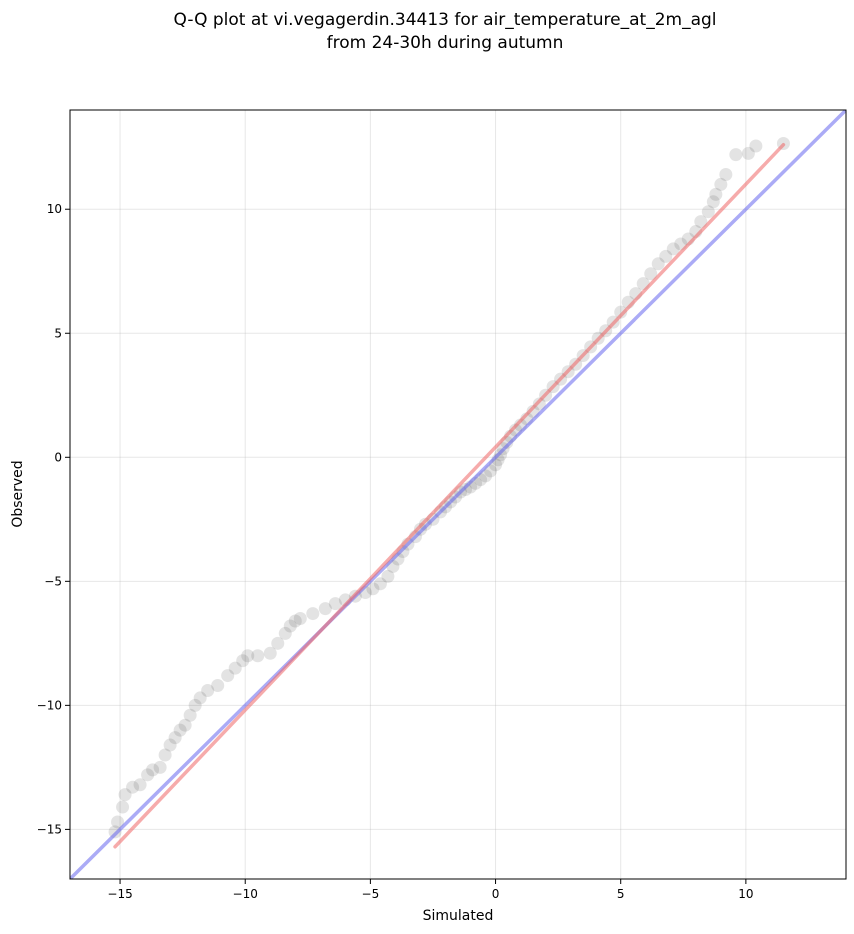 The image size is (854, 934). What do you see at coordinates (54, 209) in the screenshot?
I see `y-tick-label: 10` at bounding box center [54, 209].